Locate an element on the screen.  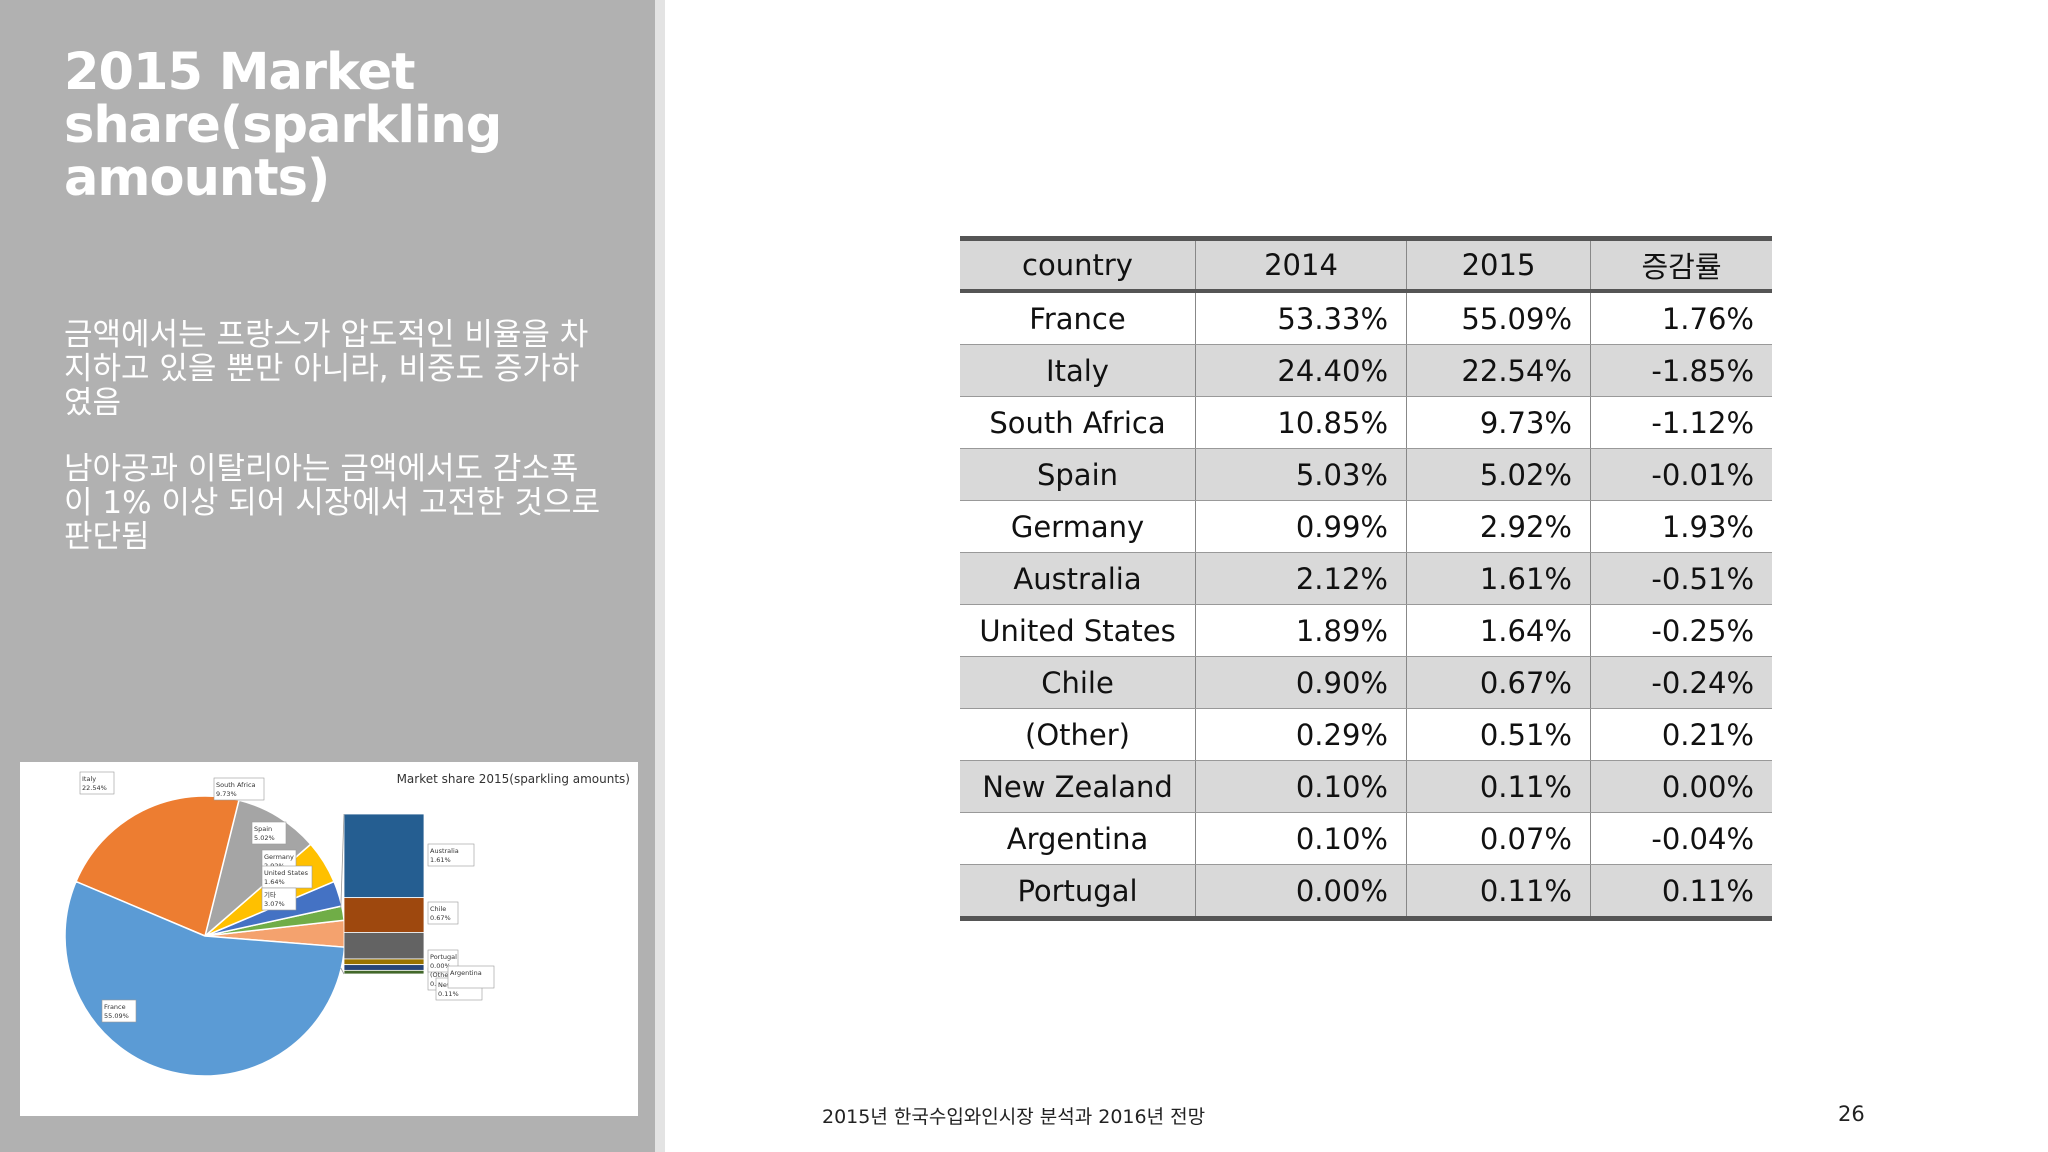
country-cell: Italy is located at coordinates (1078, 370).